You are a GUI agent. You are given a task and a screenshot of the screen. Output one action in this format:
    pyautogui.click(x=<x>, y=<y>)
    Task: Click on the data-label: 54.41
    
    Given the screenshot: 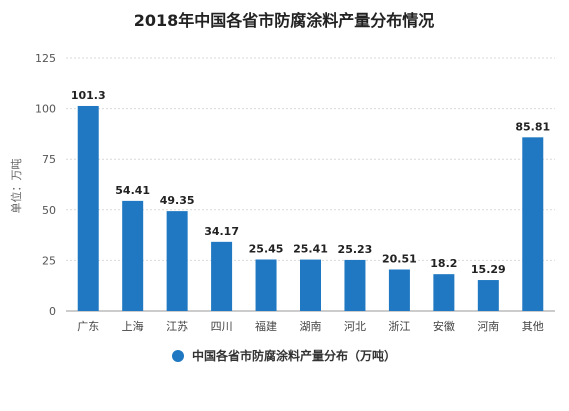 What is the action you would take?
    pyautogui.click(x=132, y=190)
    